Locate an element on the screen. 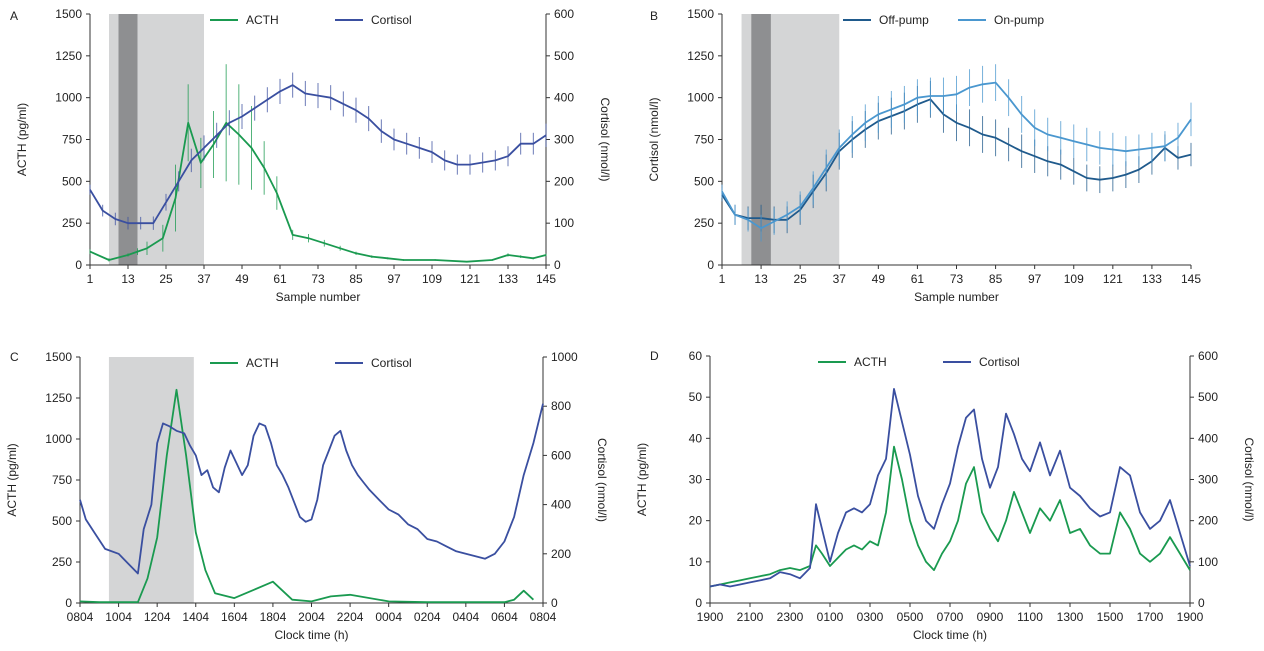 This screenshot has width=1264, height=651. y-tick-label-left: 500 is located at coordinates (72, 181).